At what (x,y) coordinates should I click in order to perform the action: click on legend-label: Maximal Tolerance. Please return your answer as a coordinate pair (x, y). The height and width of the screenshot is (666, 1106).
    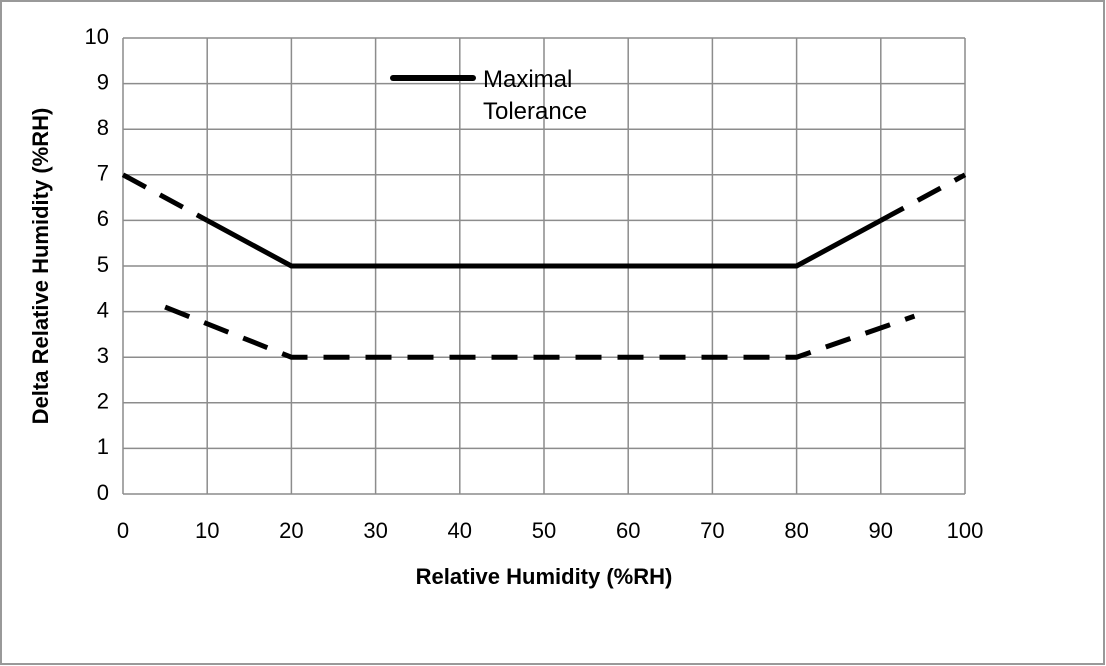
    Looking at the image, I should click on (535, 95).